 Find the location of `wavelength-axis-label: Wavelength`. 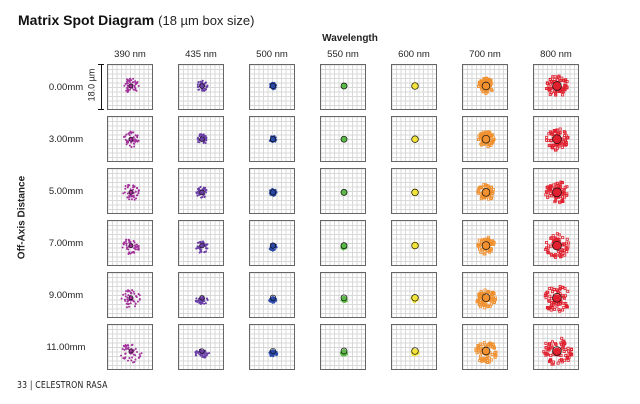

wavelength-axis-label: Wavelength is located at coordinates (350, 38).